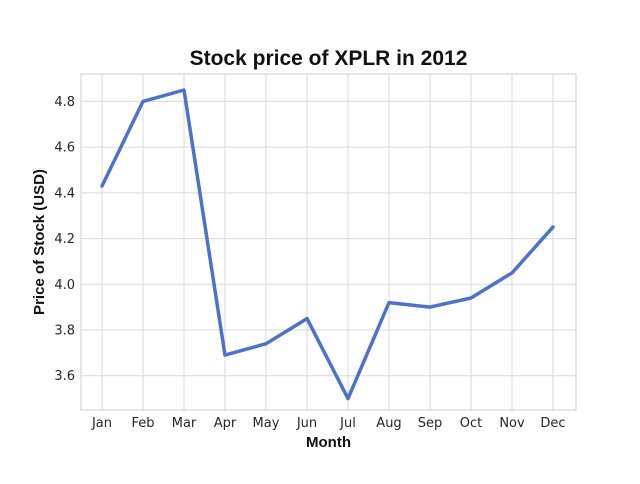 The image size is (640, 484). Describe the element at coordinates (64, 285) in the screenshot. I see `y-tick-label: 4.0` at that location.